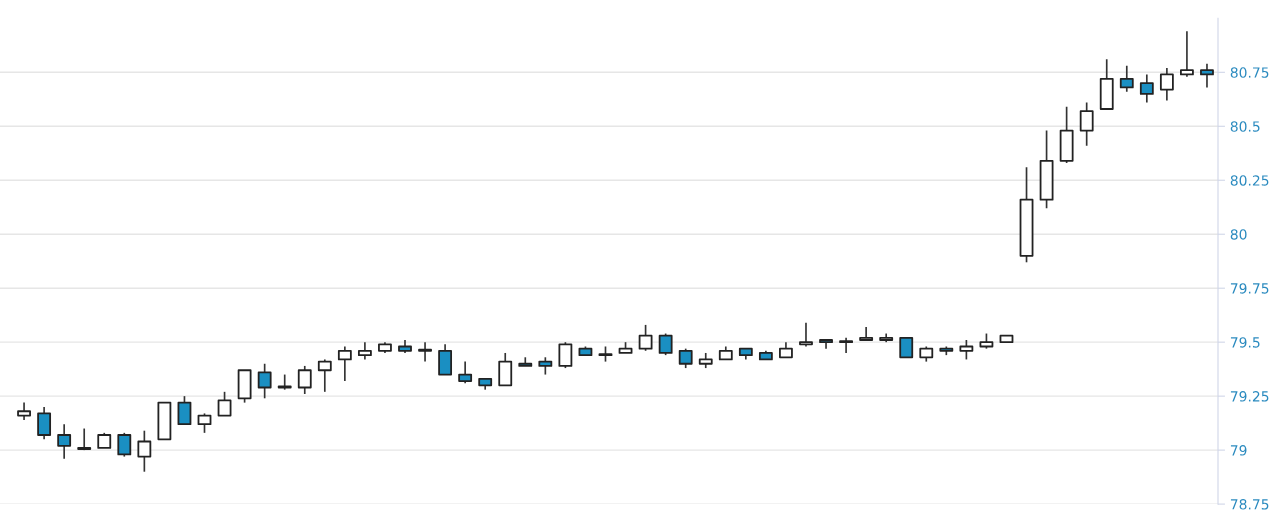  I want to click on y-tick-label: 78.75, so click(1249, 504).